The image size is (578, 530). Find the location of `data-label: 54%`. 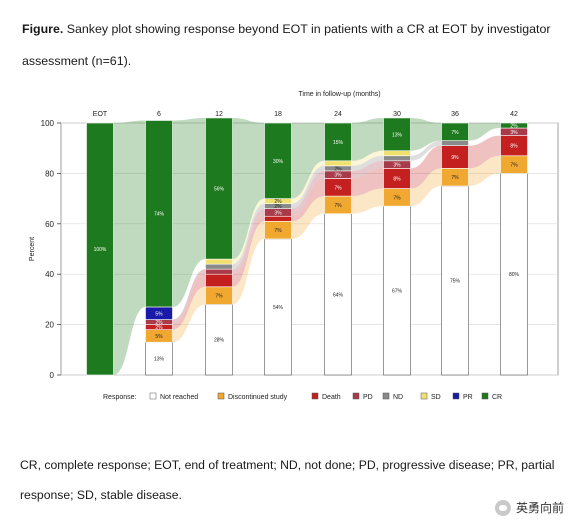

data-label: 54% is located at coordinates (278, 308).